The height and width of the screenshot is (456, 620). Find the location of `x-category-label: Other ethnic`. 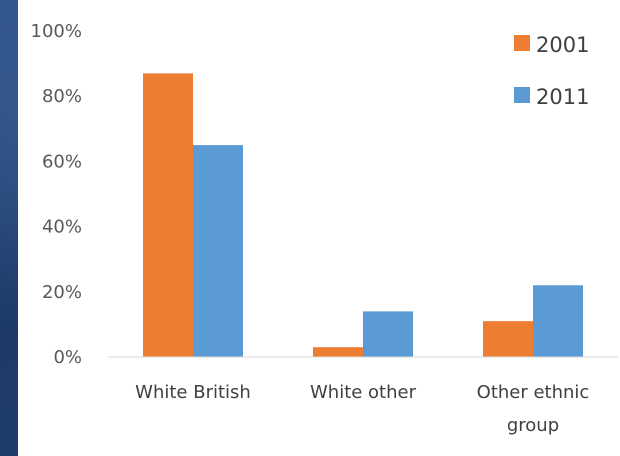

x-category-label: Other ethnic is located at coordinates (533, 392).